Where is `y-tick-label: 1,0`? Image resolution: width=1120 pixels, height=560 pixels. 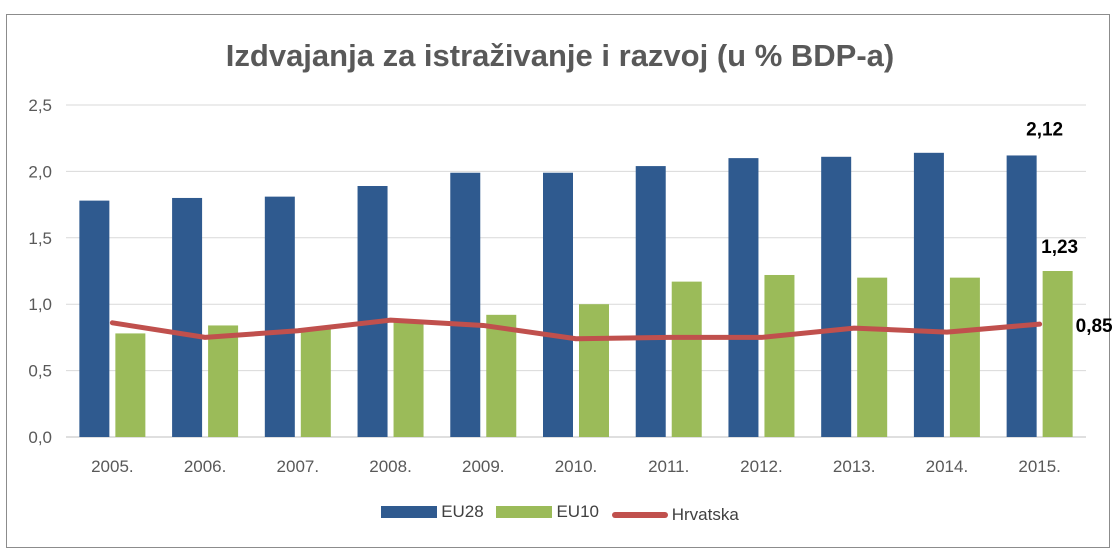 y-tick-label: 1,0 is located at coordinates (40, 304).